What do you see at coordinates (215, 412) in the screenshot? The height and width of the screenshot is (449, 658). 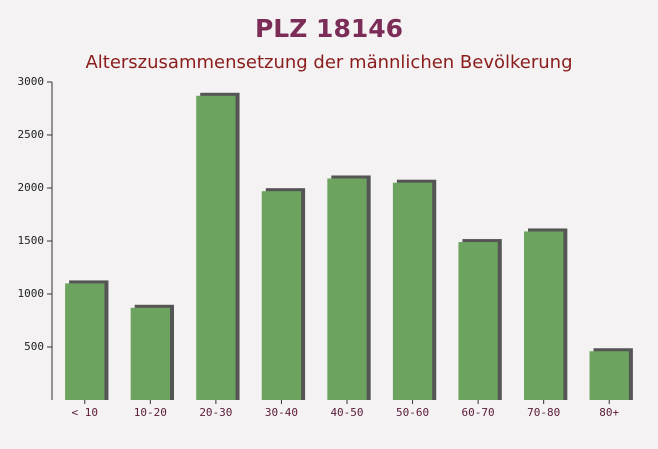 I see `x-tick-label: 20-30` at bounding box center [215, 412].